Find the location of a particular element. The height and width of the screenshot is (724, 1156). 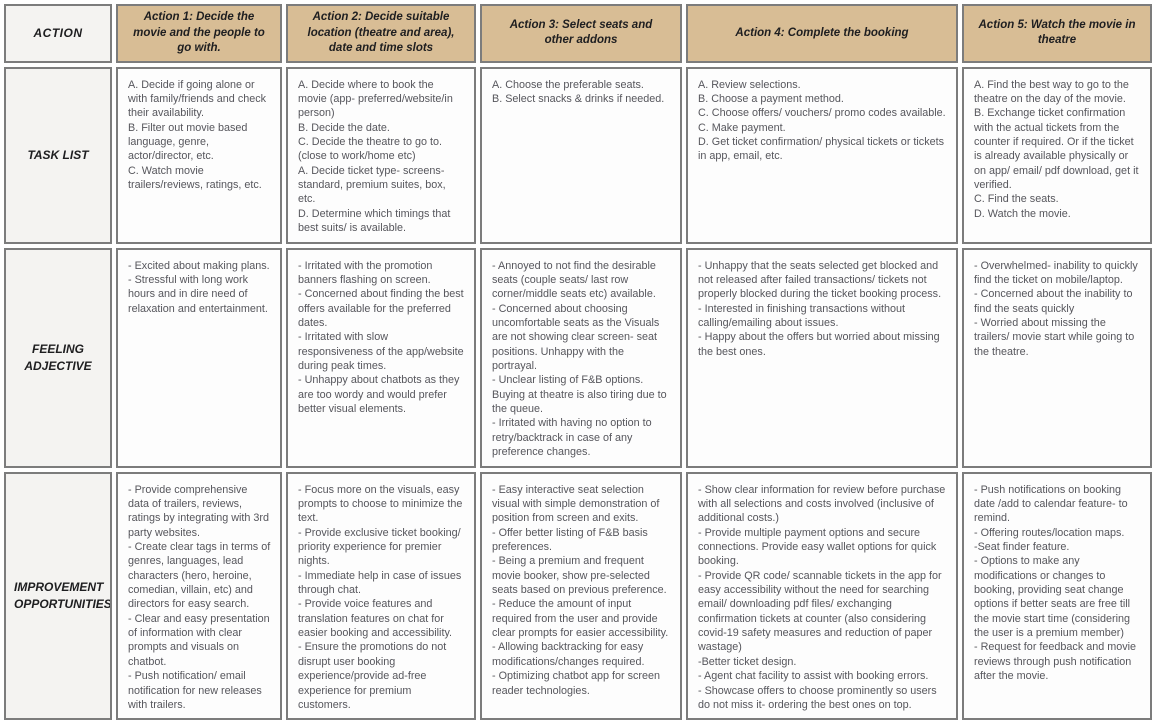

column-header-action-3: Action 3: Select seats and other addons is located at coordinates (581, 33).